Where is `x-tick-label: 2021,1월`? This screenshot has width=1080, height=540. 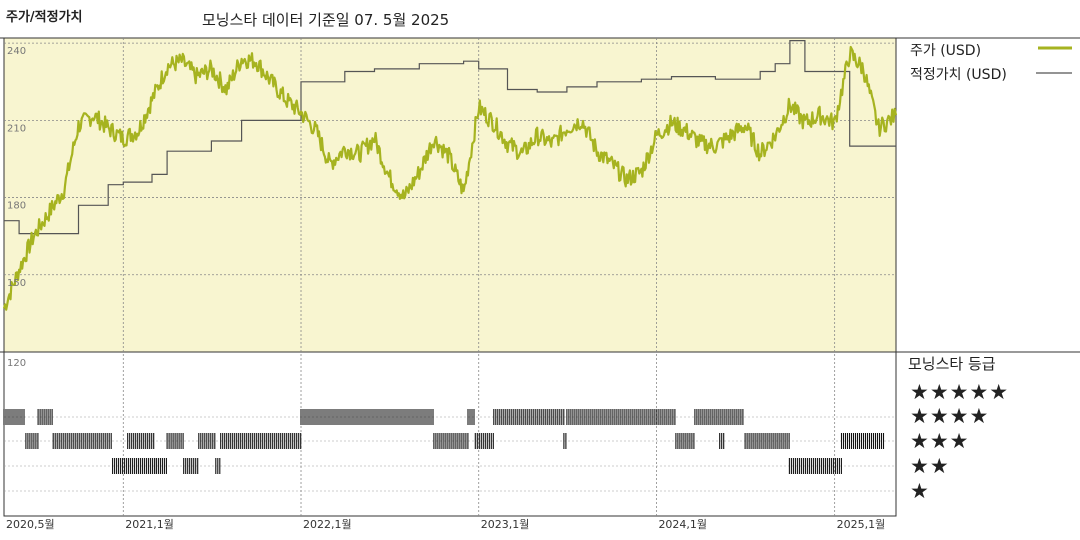
x-tick-label: 2021,1월 is located at coordinates (149, 524).